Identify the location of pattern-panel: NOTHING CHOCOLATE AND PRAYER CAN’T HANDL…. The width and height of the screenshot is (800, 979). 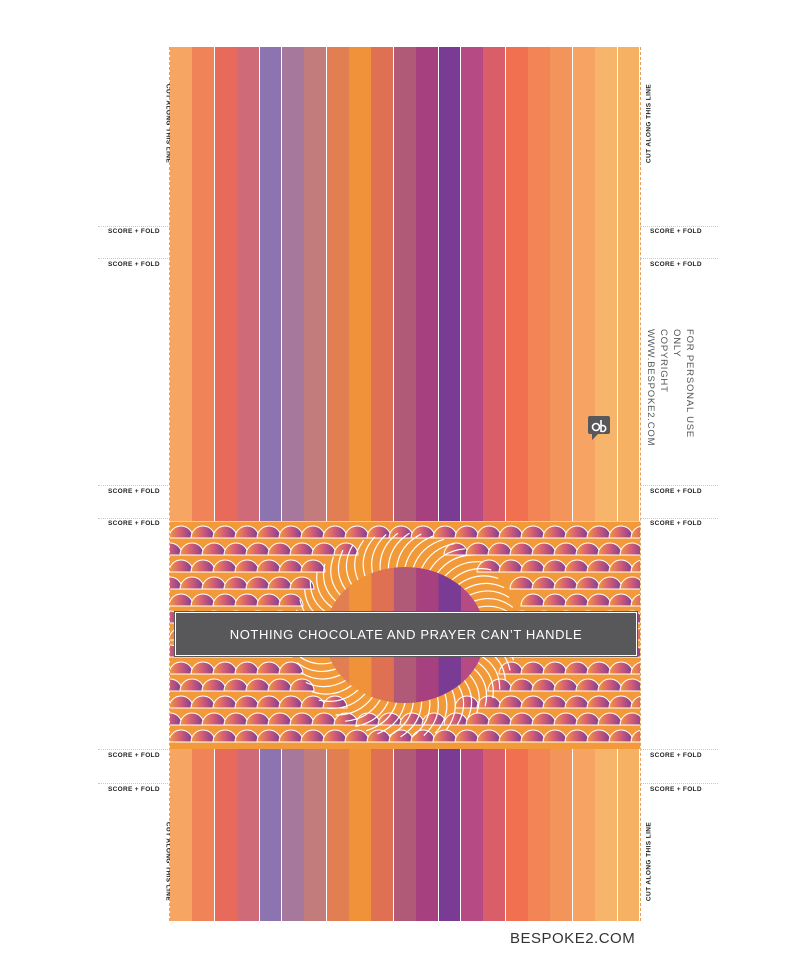
(405, 635).